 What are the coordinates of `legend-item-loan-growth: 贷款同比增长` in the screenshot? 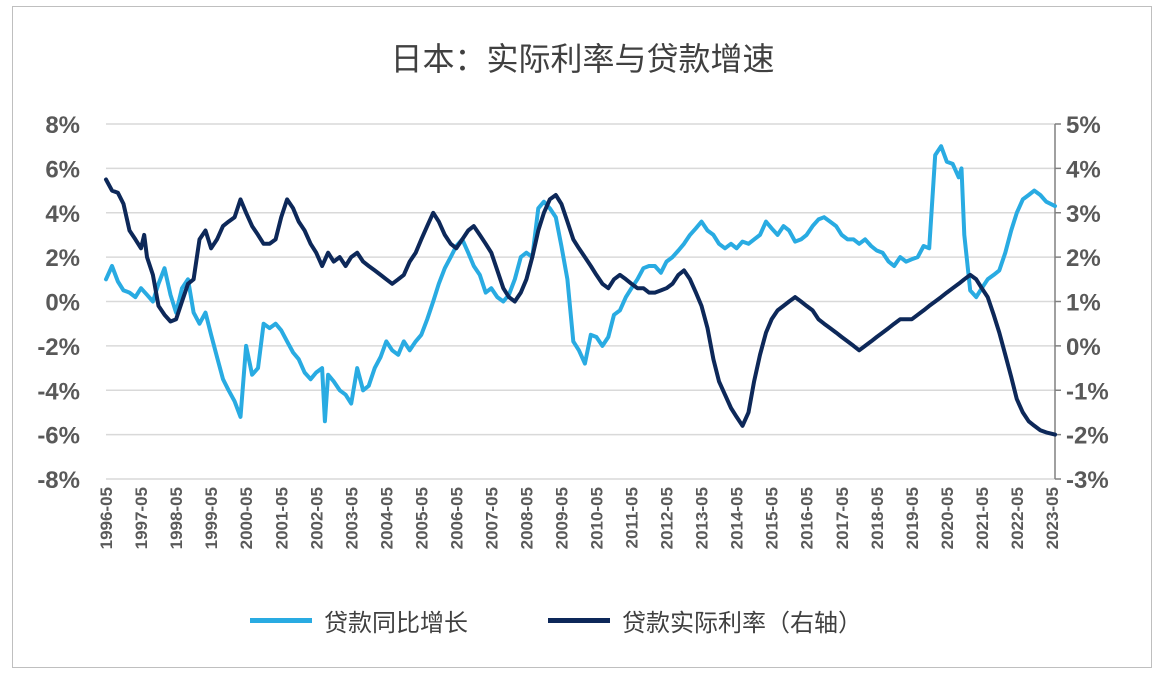 It's located at (359, 620).